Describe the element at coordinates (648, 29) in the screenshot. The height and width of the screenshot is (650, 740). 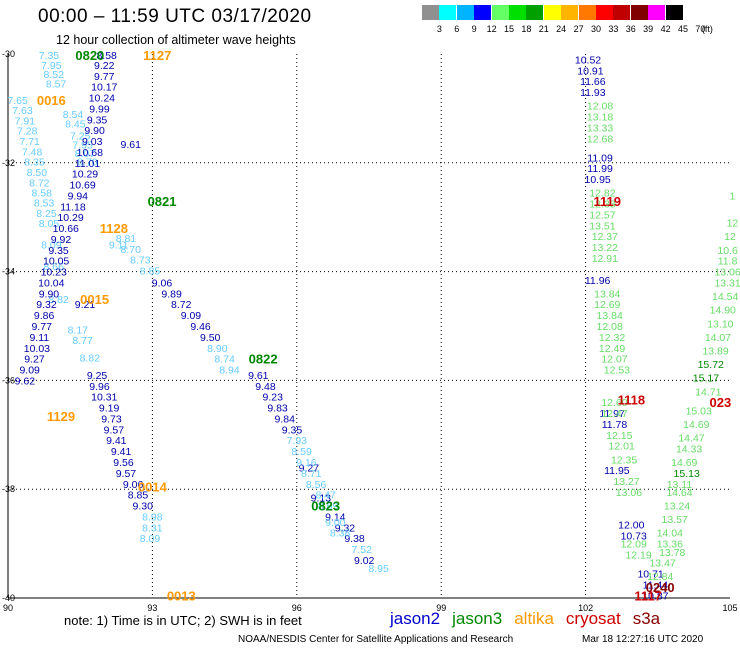
I see `color-scale-tick: 39` at that location.